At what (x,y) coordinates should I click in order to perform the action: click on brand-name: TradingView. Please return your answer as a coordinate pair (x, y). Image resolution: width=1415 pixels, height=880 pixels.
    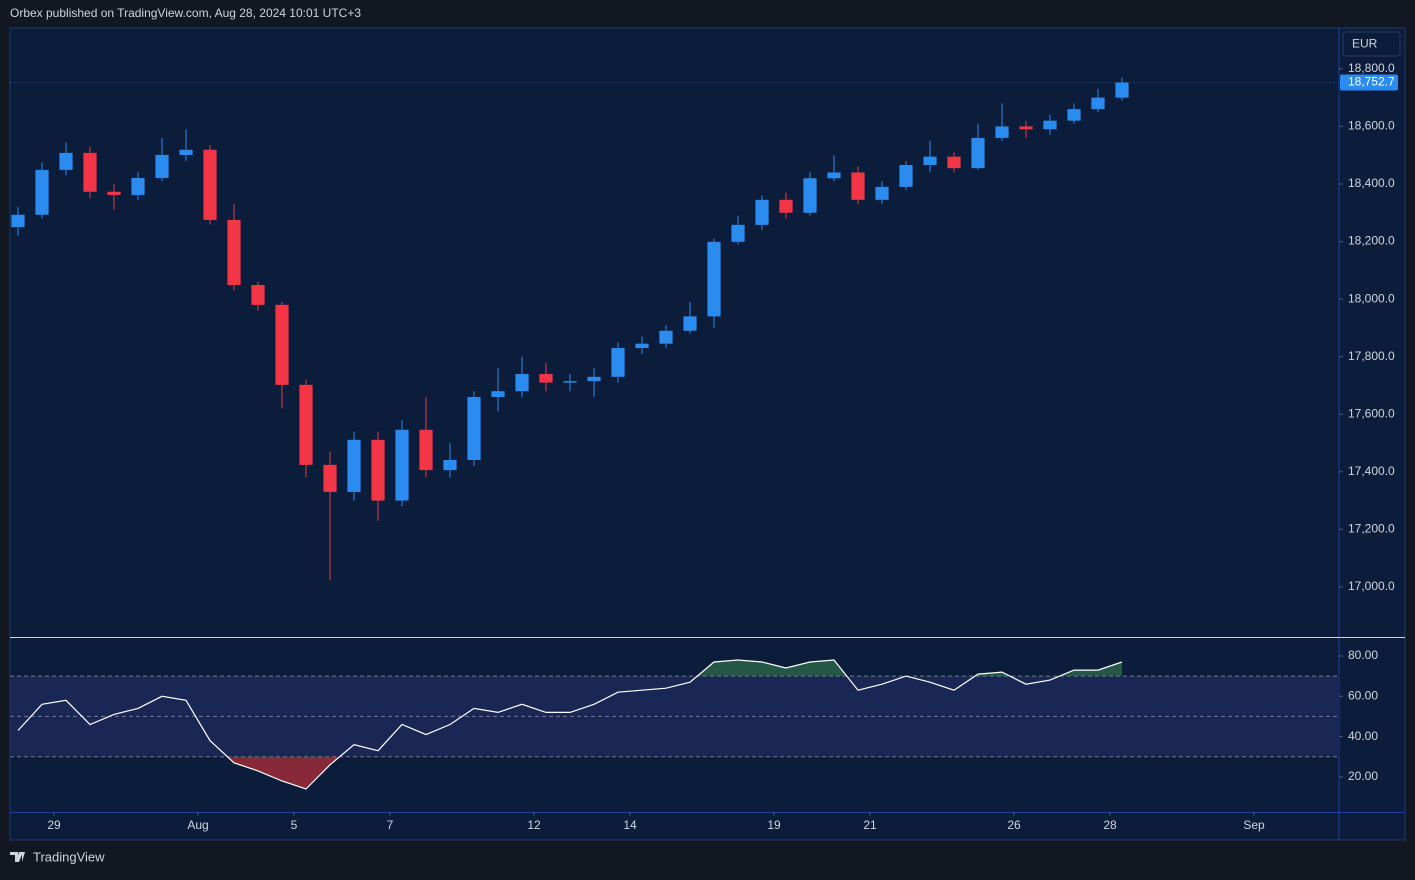
    Looking at the image, I should click on (69, 856).